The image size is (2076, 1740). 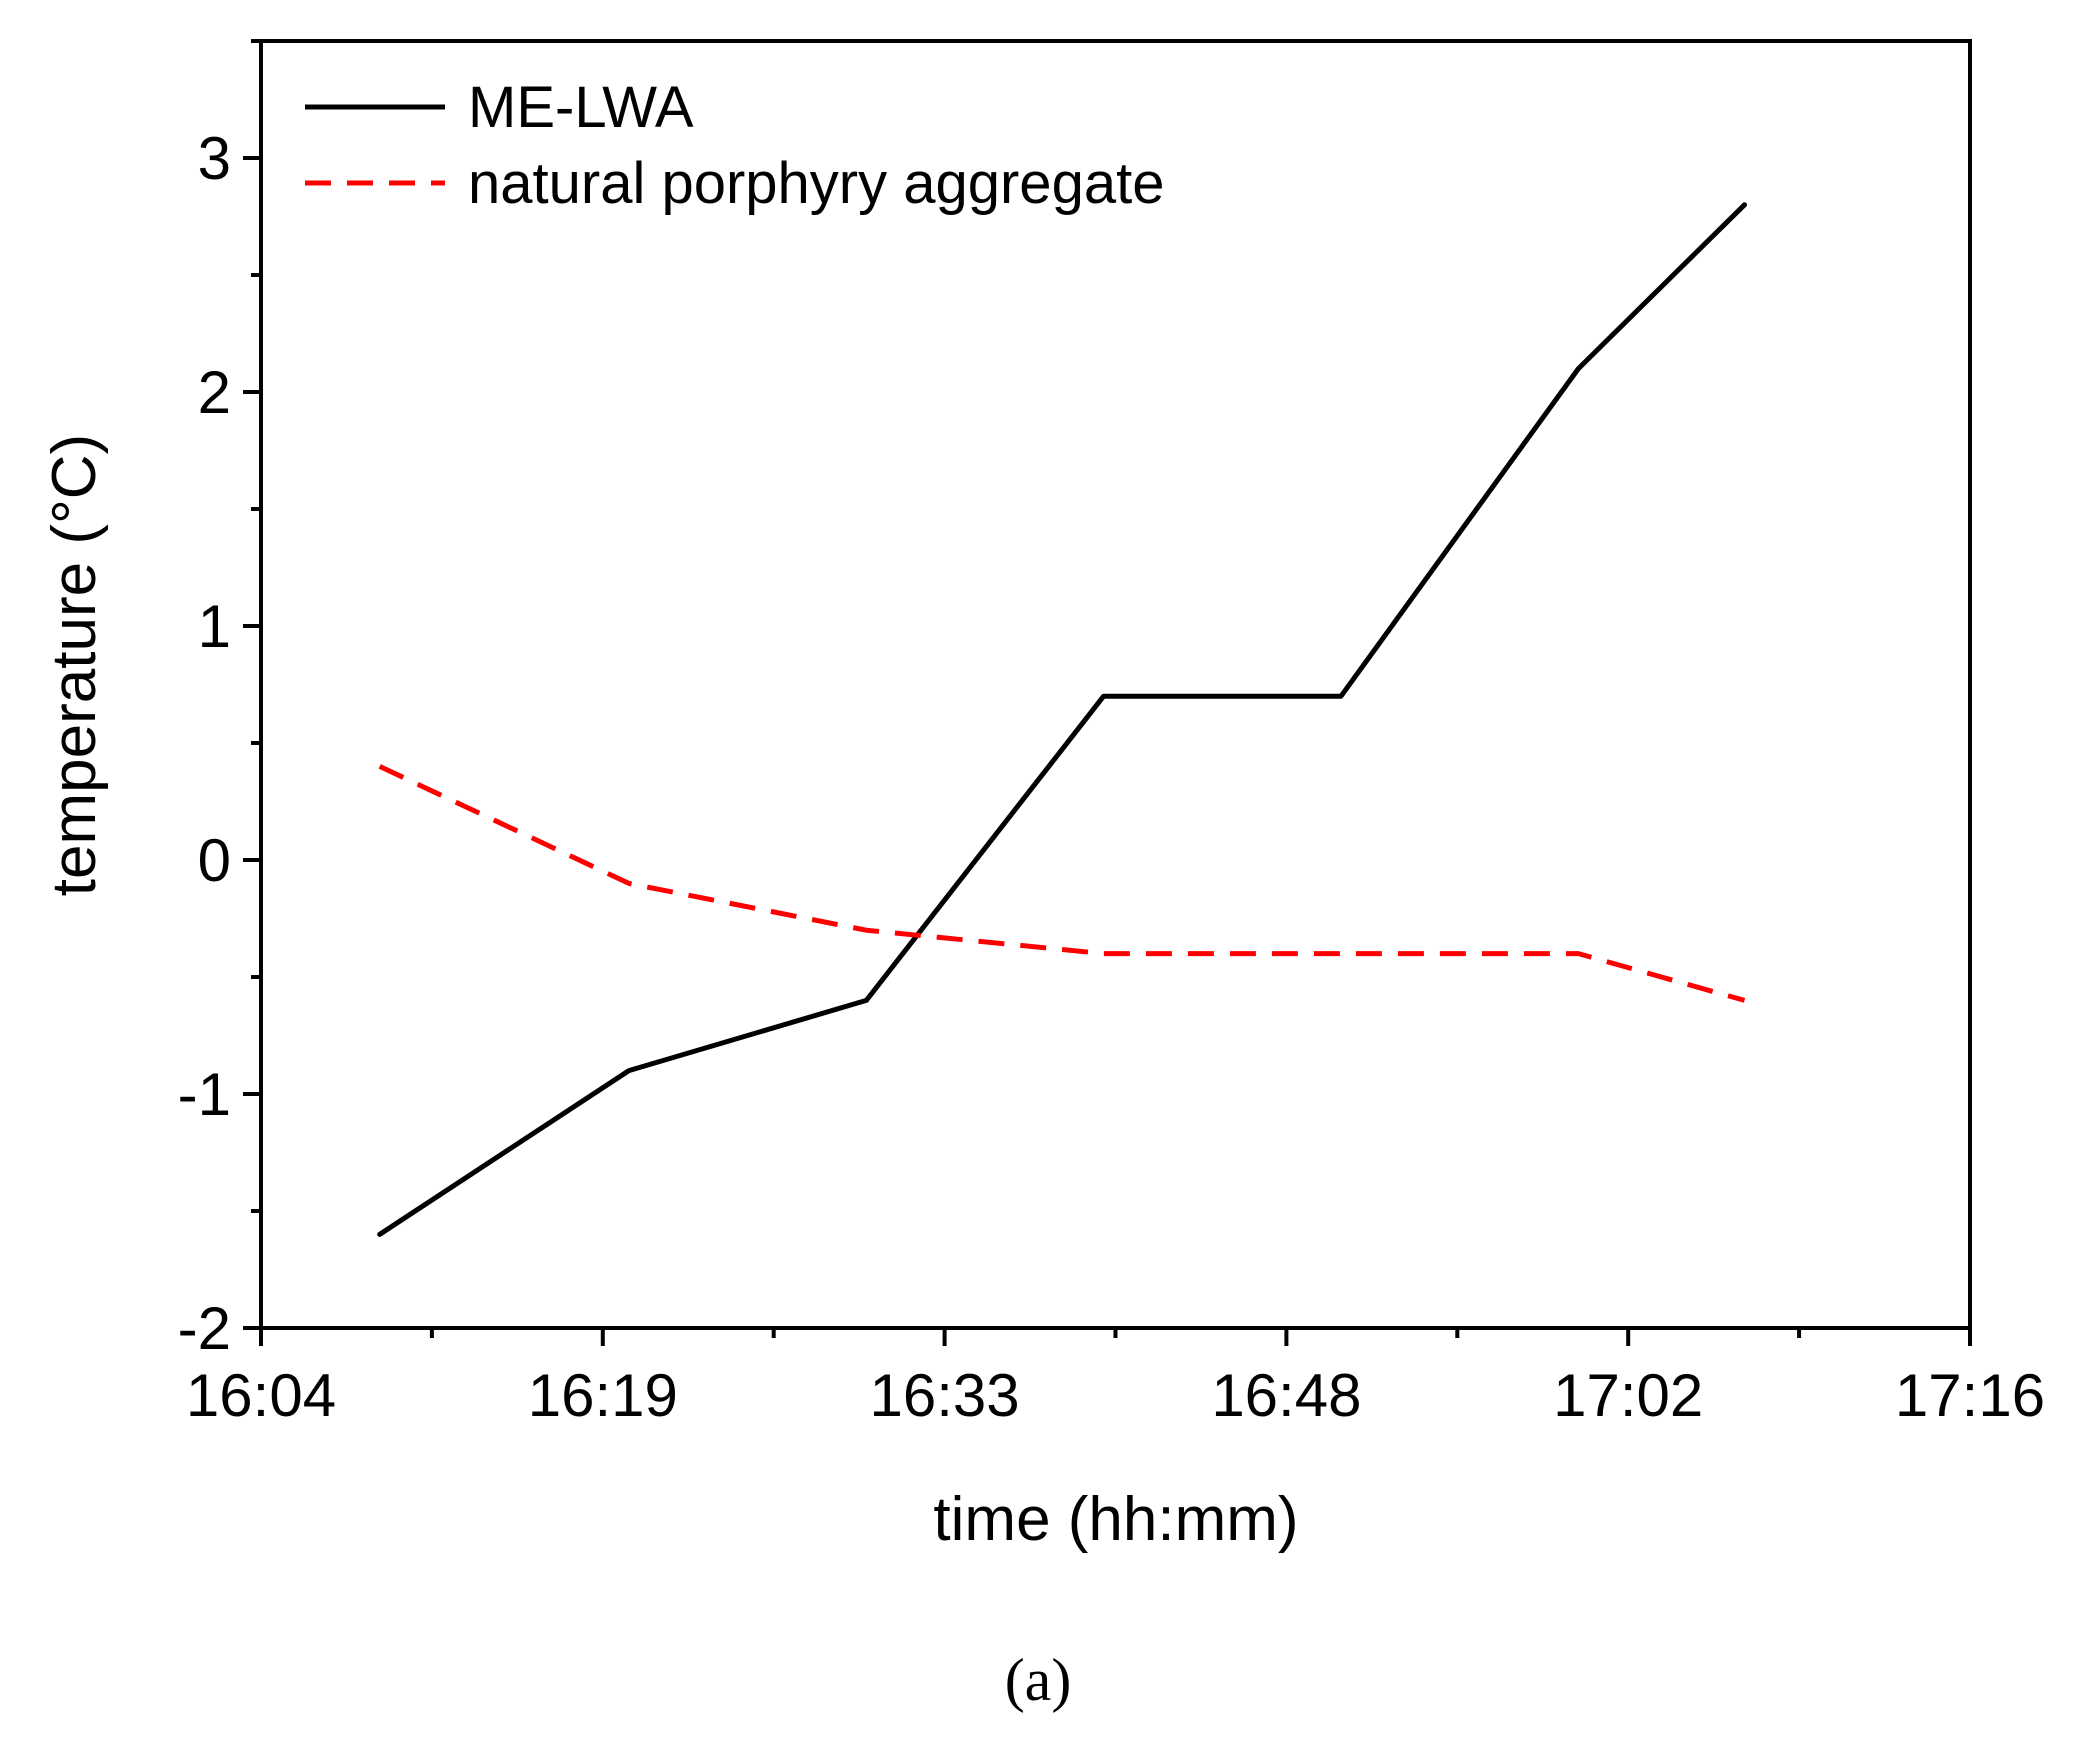 I want to click on y-tick-label: 2, so click(x=214, y=392).